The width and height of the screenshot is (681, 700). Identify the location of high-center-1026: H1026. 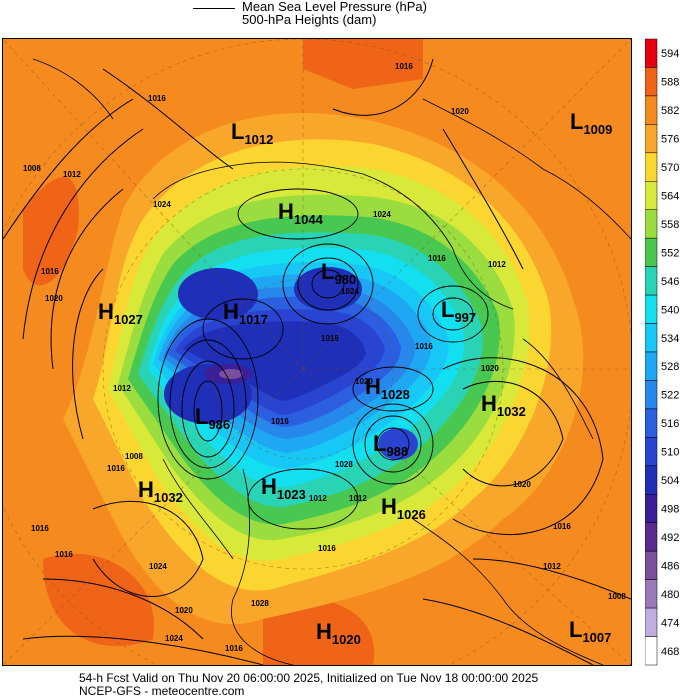
(403, 508).